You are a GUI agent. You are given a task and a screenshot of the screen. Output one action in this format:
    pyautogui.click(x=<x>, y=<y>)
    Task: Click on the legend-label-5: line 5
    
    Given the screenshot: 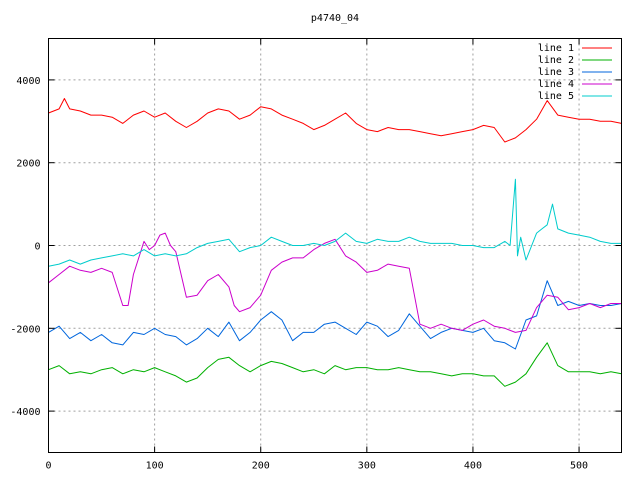 What is the action you would take?
    pyautogui.click(x=556, y=96)
    